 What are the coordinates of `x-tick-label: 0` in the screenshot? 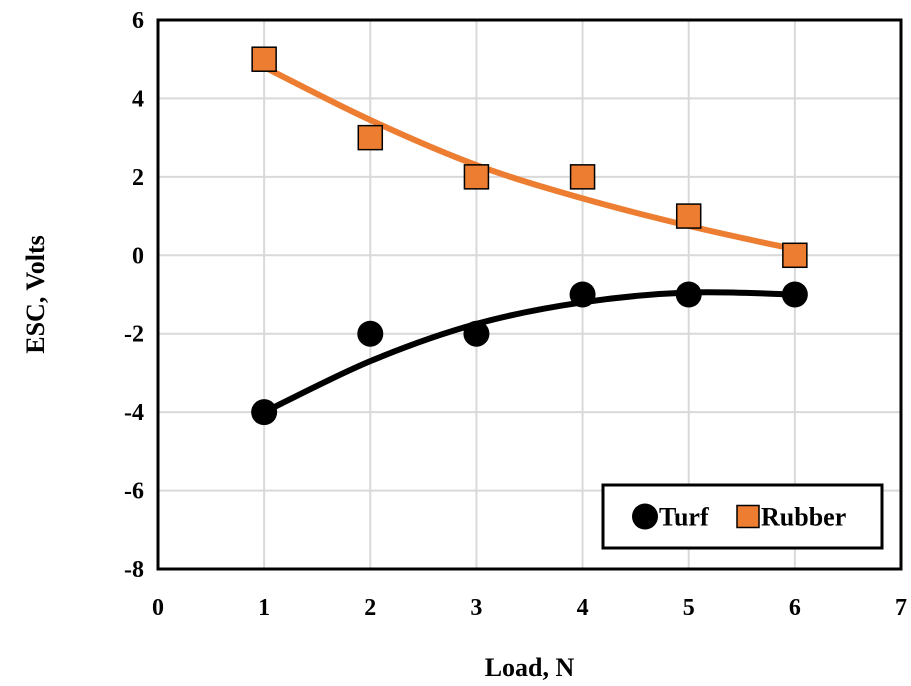 It's located at (158, 608).